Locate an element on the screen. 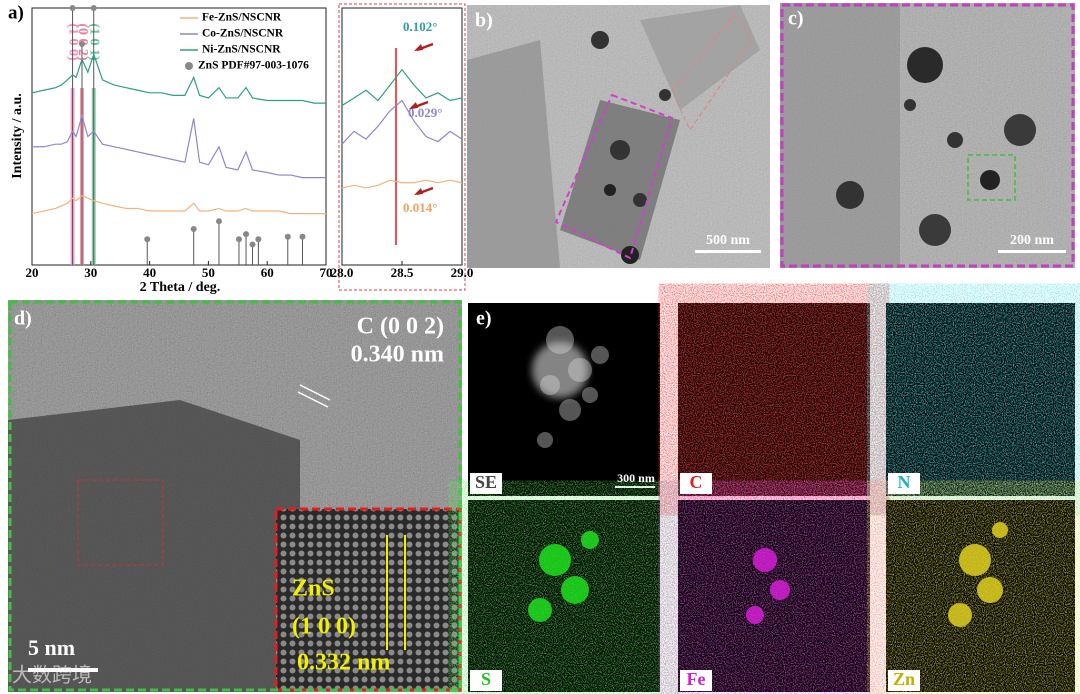  x-tick-label: 29.0 is located at coordinates (462, 272).